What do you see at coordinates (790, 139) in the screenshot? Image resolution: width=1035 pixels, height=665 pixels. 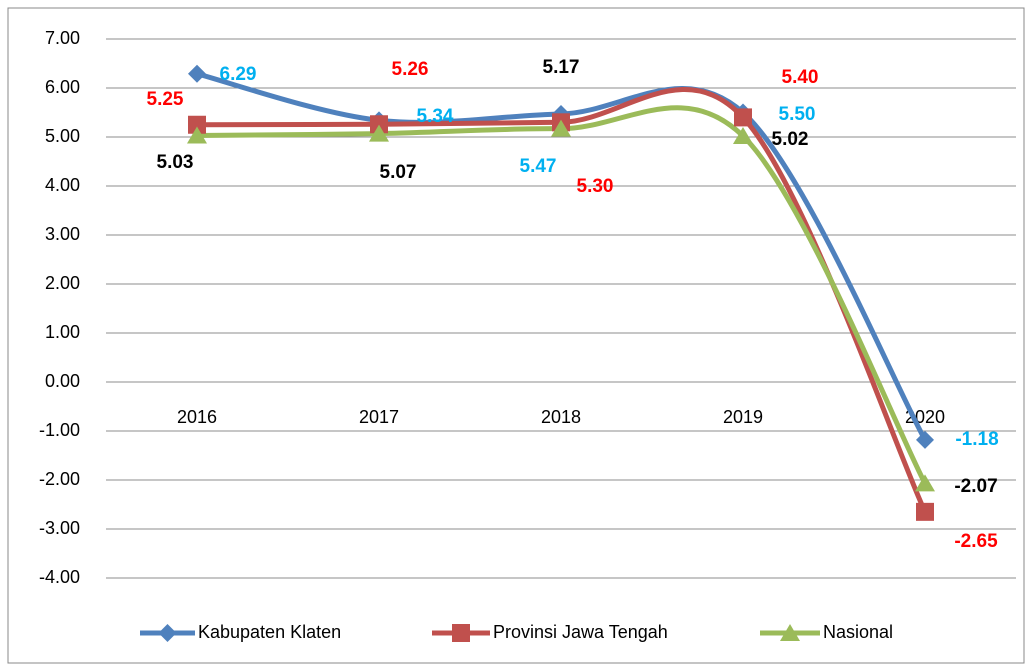 I see `data-label: 5.02` at bounding box center [790, 139].